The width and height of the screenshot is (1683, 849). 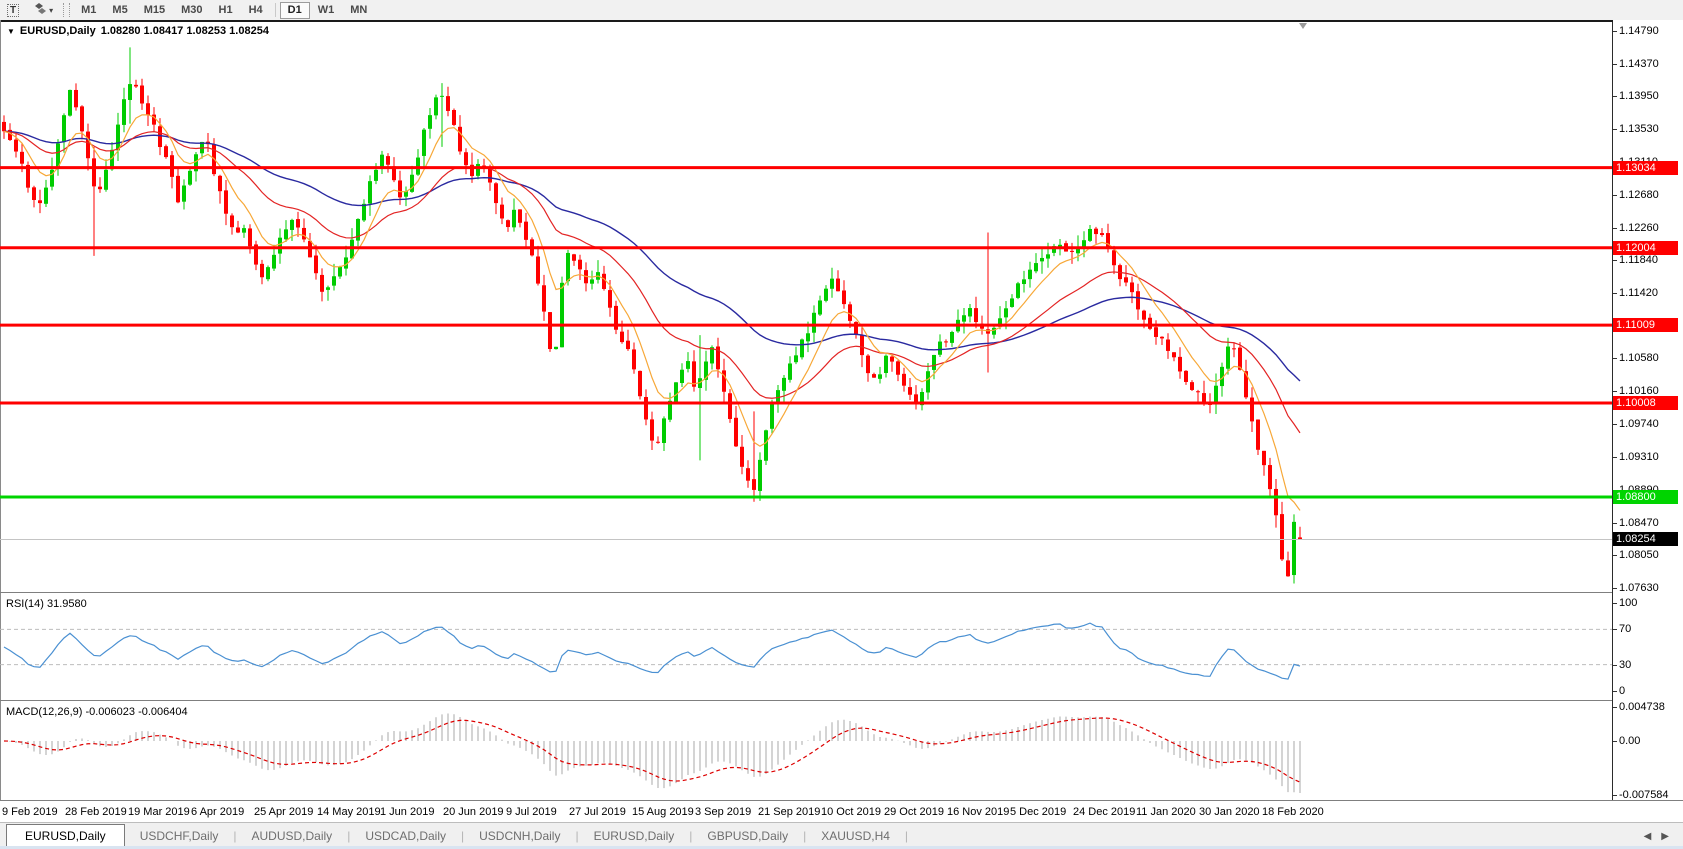 I want to click on timeframe-button-M5: M5, so click(x=119, y=10).